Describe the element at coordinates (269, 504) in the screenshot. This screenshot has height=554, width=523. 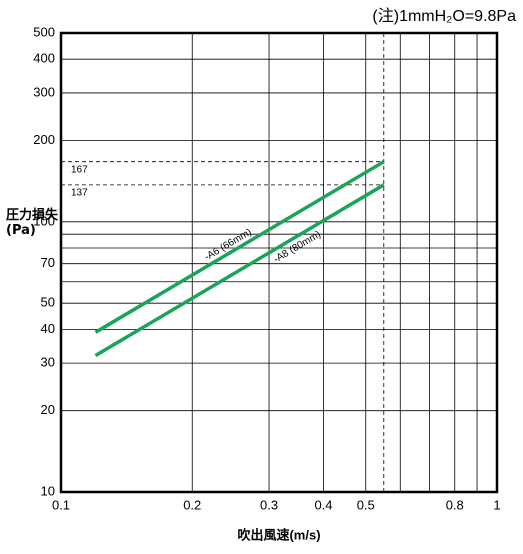
I see `x-tick-label: 0.3` at that location.